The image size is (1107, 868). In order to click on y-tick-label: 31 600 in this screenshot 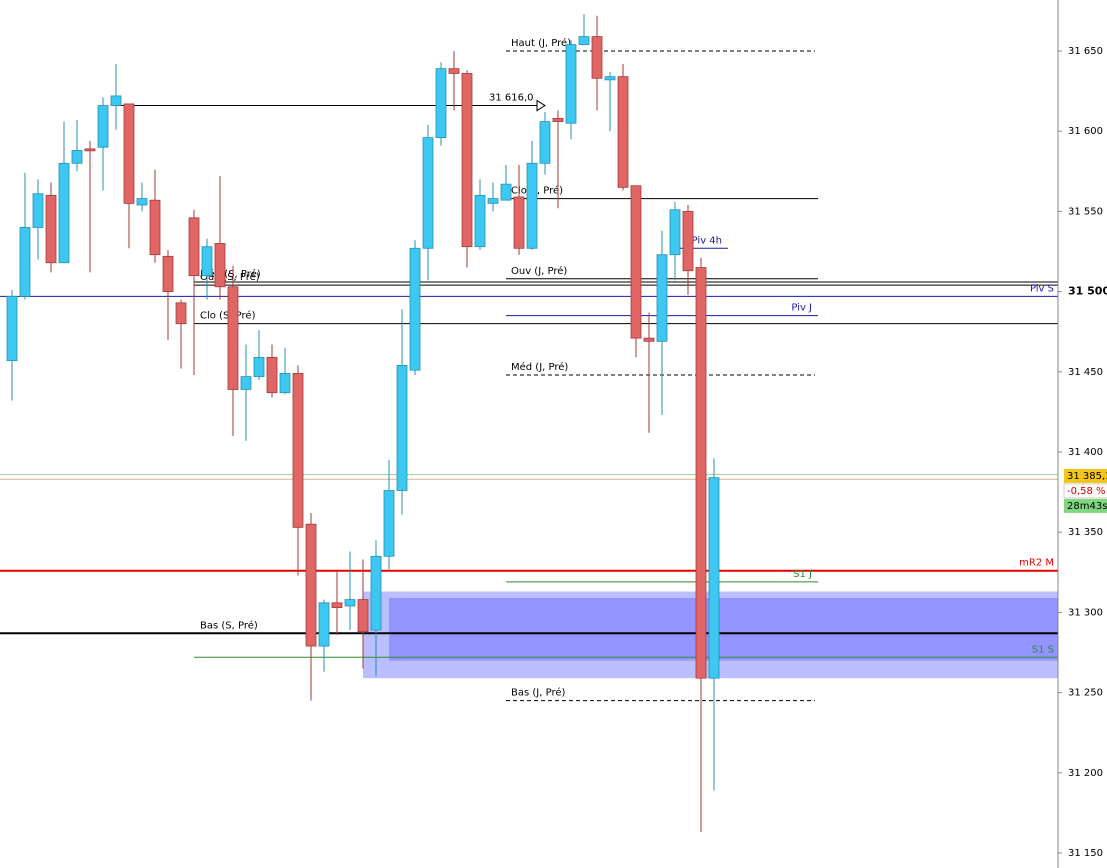, I will do `click(1085, 131)`.